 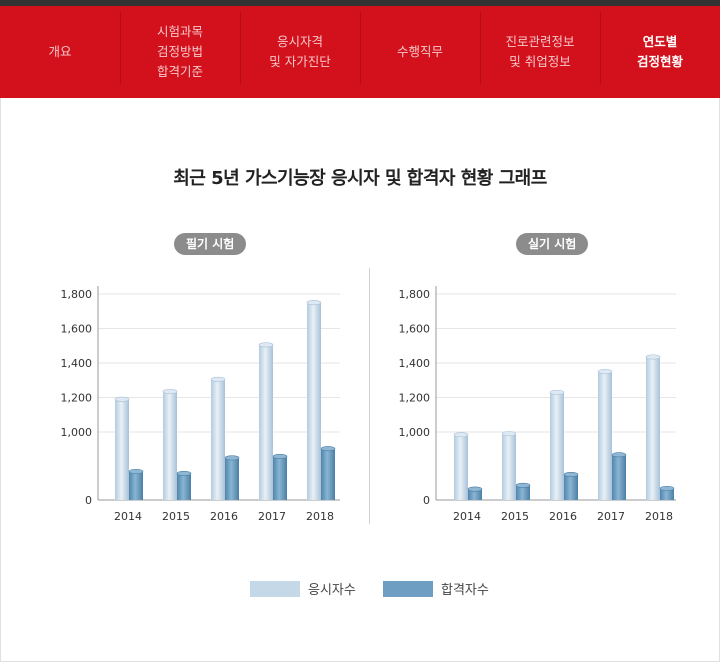 I want to click on tab-label: 시험과목 검정방법 합격기준, so click(x=179, y=51).